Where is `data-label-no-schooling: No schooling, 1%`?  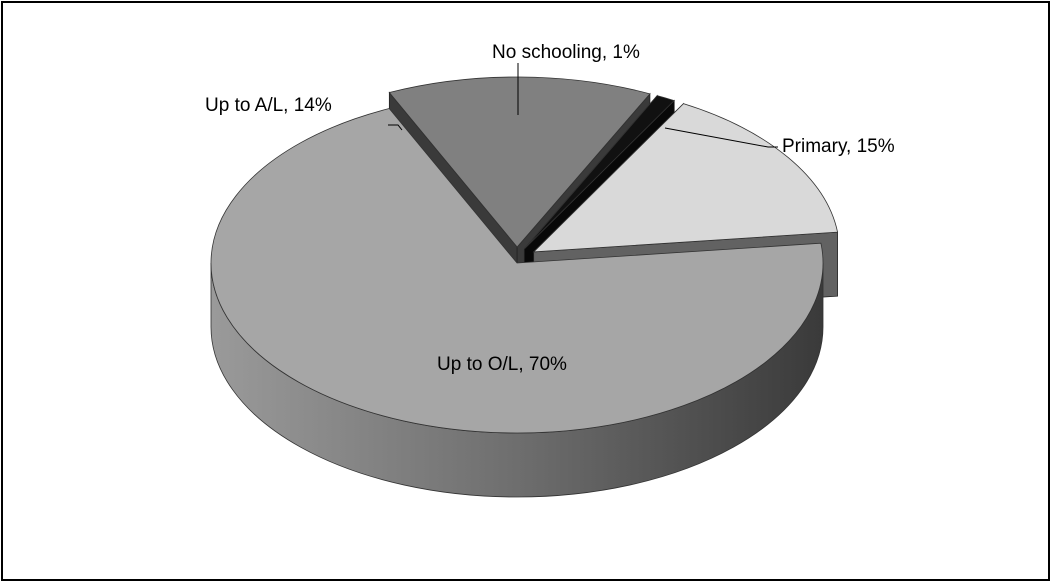
data-label-no-schooling: No schooling, 1% is located at coordinates (566, 52).